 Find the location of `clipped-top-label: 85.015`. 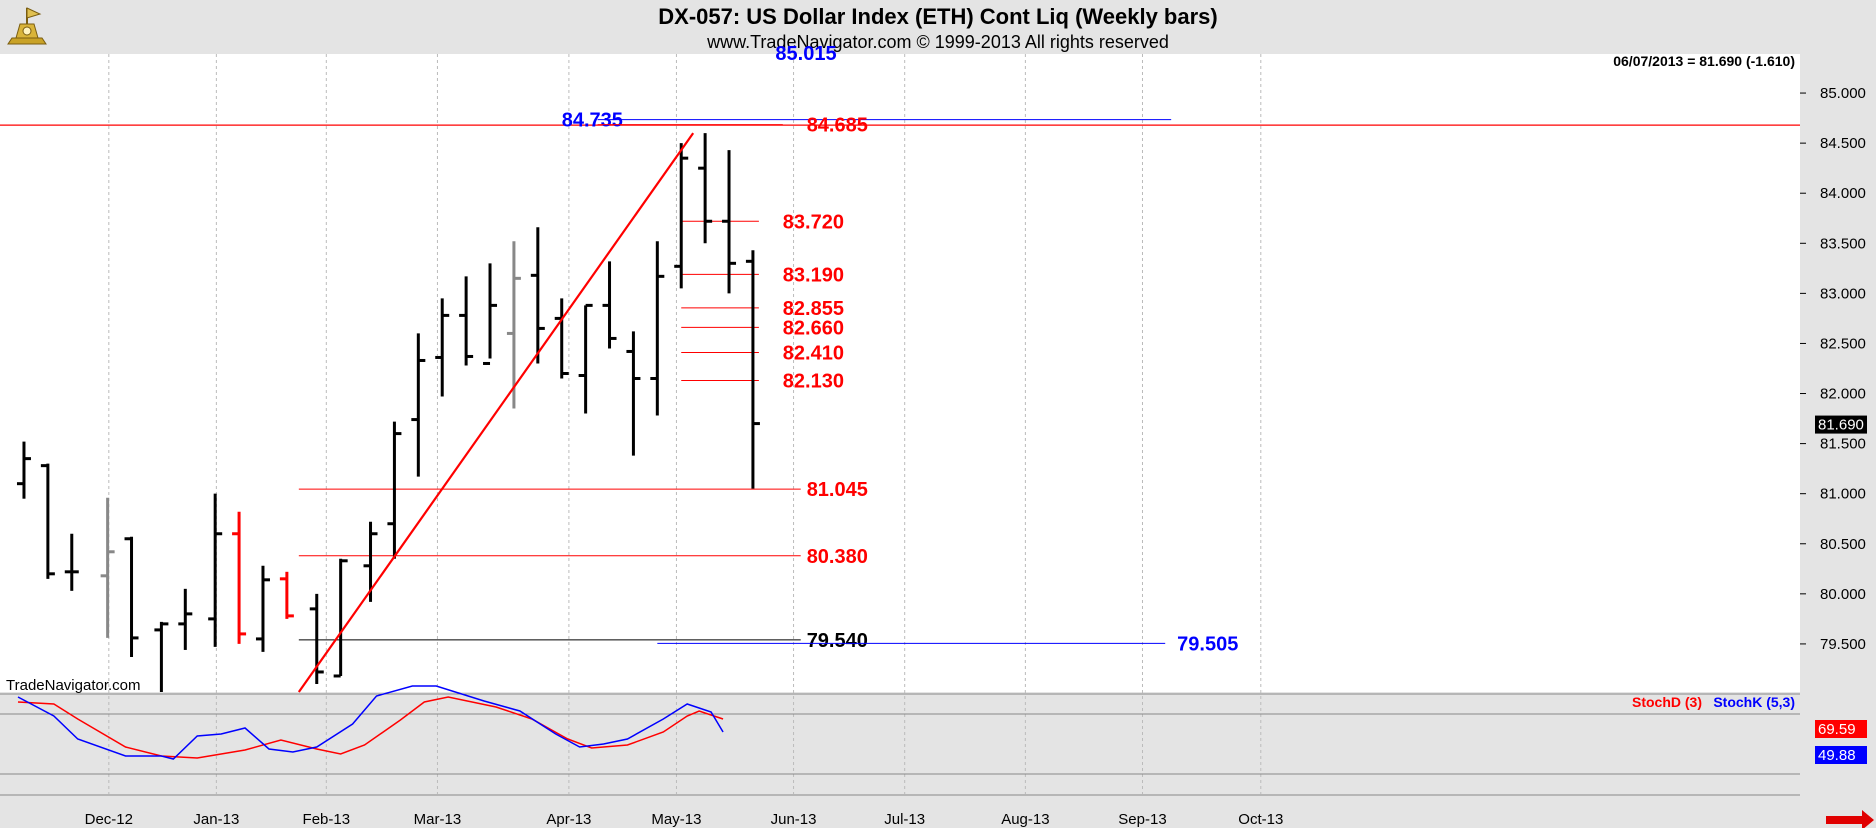

clipped-top-label: 85.015 is located at coordinates (805, 54).